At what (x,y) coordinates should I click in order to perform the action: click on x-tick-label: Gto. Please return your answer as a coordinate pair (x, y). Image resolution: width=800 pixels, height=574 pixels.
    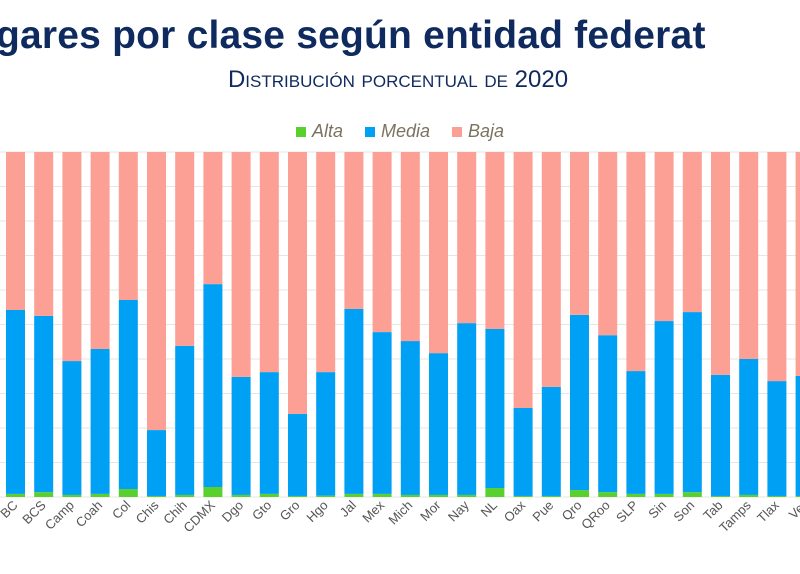
    Looking at the image, I should click on (261, 510).